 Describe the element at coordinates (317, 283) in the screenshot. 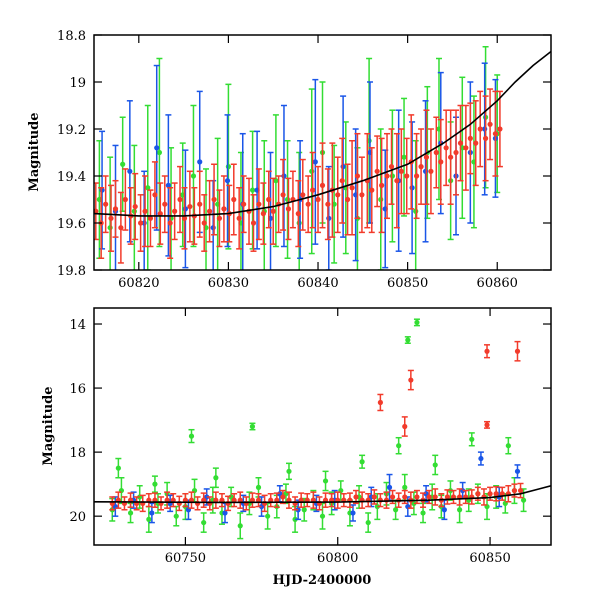

I see `top-x-tick-label: 60840` at that location.